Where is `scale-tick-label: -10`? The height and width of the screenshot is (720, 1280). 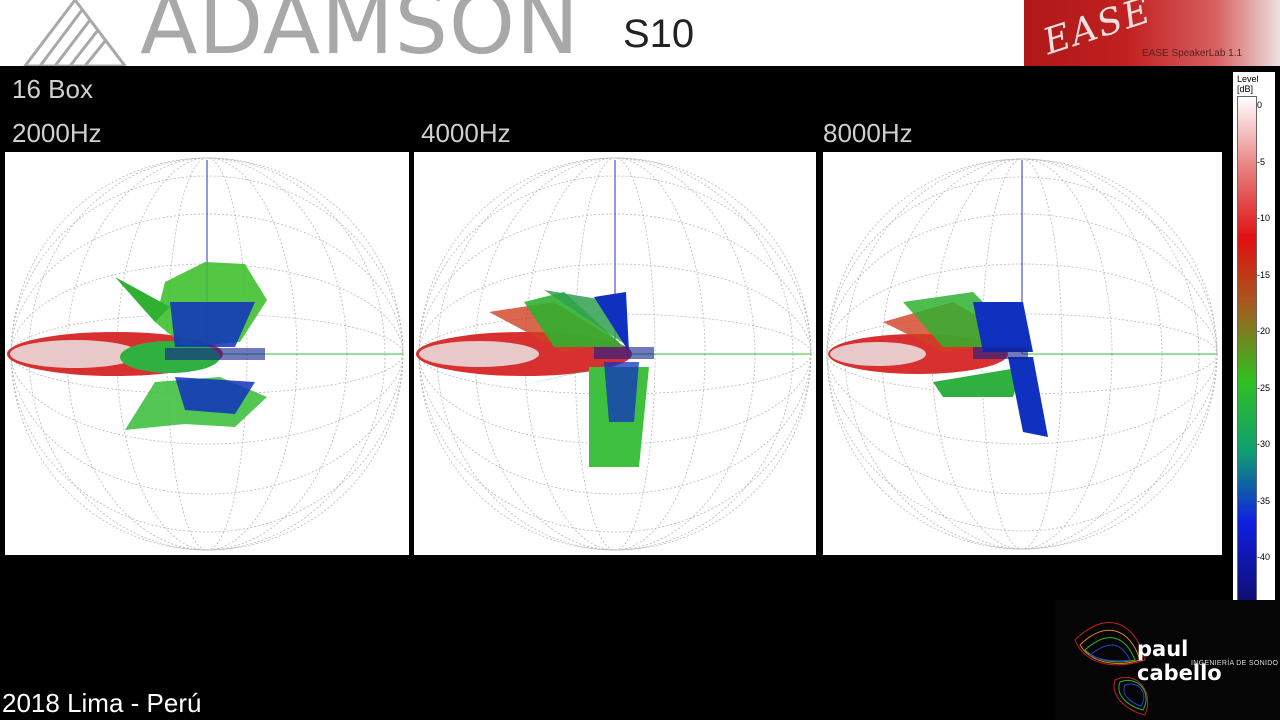 scale-tick-label: -10 is located at coordinates (1264, 218).